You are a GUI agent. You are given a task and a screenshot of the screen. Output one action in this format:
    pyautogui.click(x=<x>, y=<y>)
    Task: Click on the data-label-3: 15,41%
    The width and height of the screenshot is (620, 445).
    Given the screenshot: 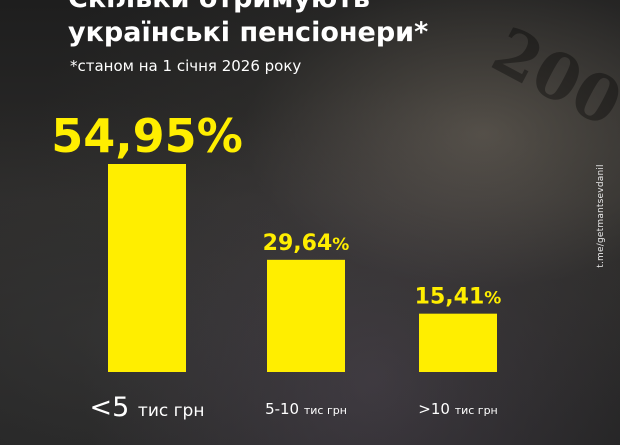 What is the action you would take?
    pyautogui.click(x=458, y=297)
    